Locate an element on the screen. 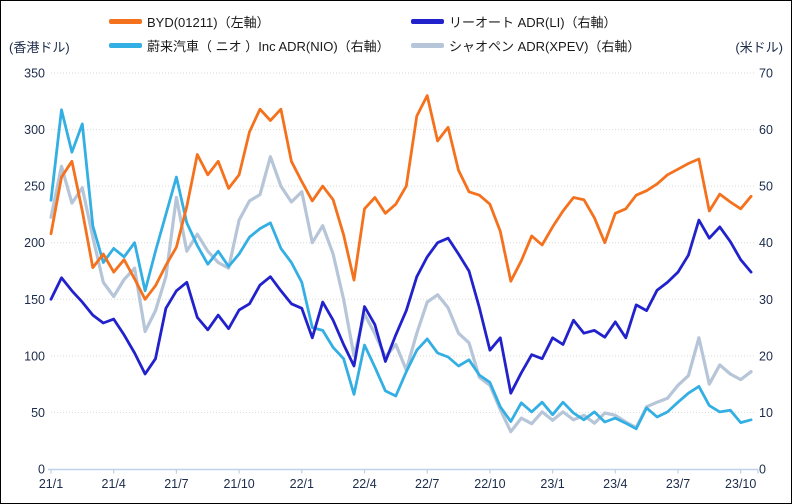  right-axis-tick-label: 0 is located at coordinates (762, 470).